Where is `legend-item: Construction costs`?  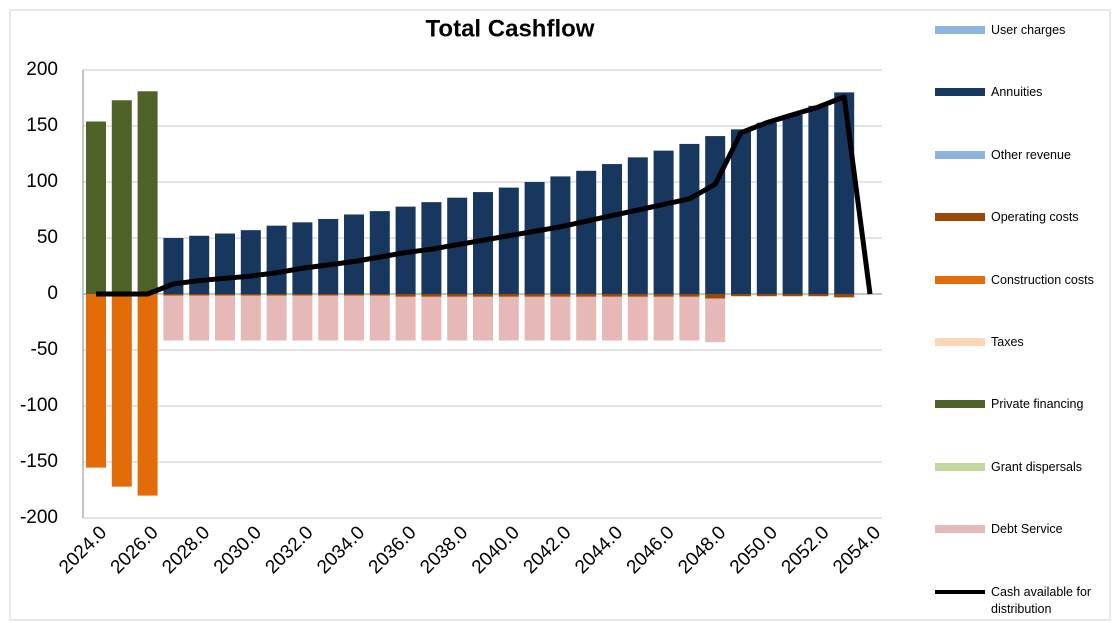
legend-item: Construction costs is located at coordinates (1023, 280).